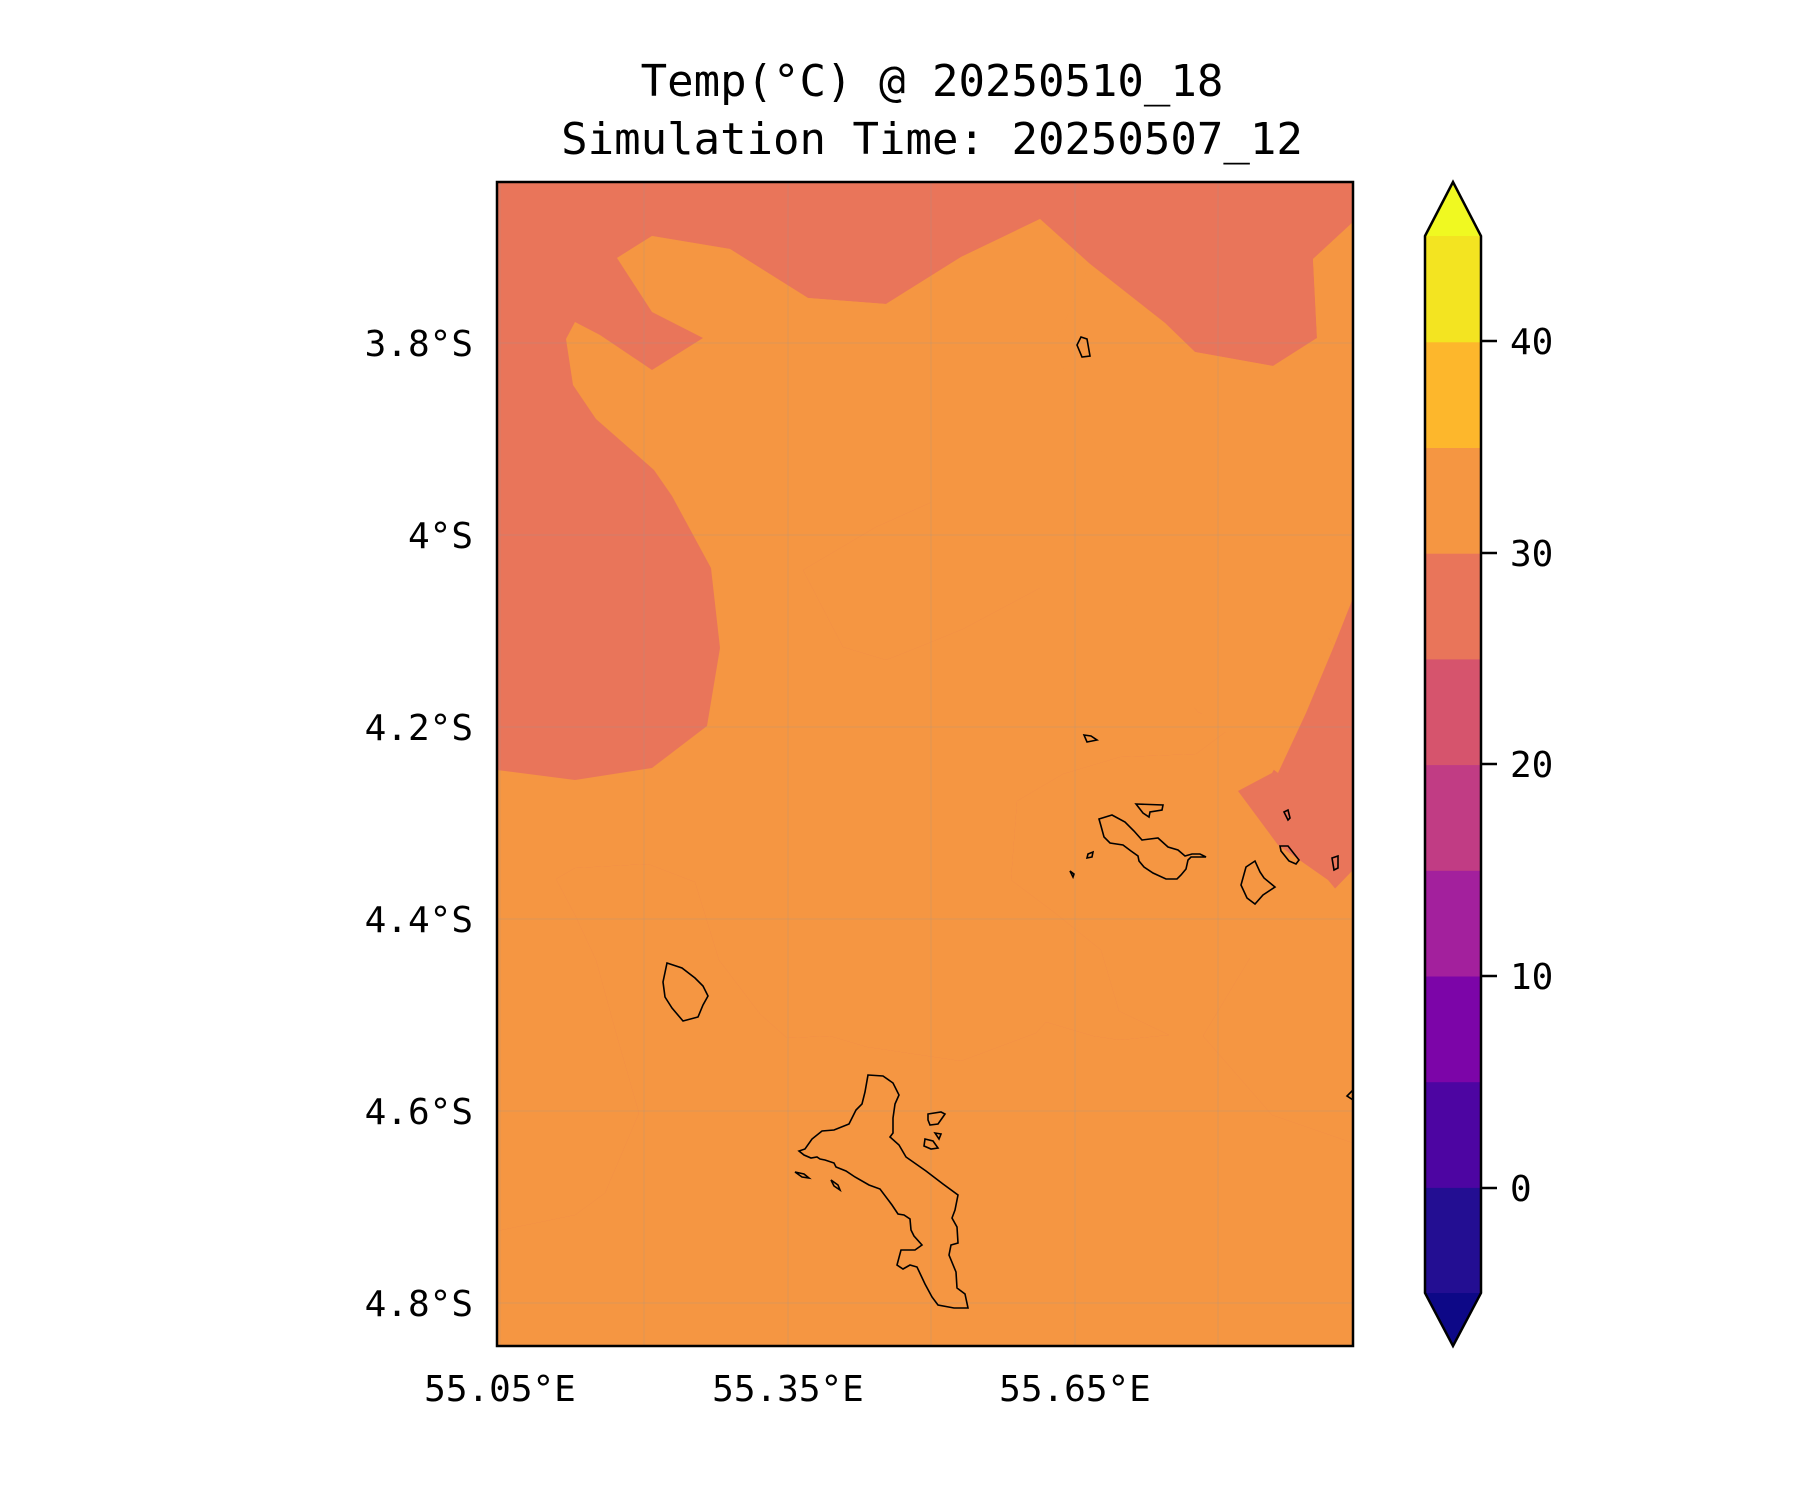  I want to click on lat-tick-label: 3.8°S, so click(419, 344).